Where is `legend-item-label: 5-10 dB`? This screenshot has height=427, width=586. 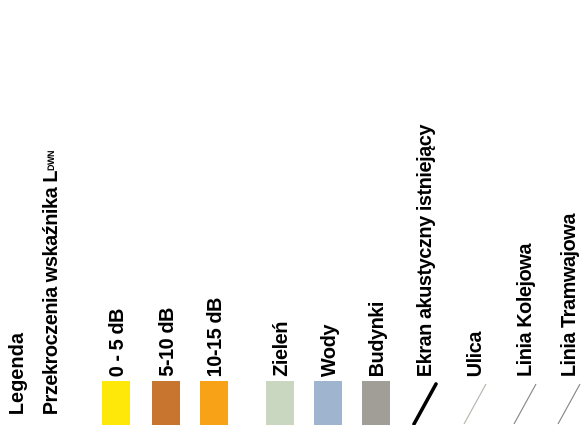 legend-item-label: 5-10 dB is located at coordinates (167, 342).